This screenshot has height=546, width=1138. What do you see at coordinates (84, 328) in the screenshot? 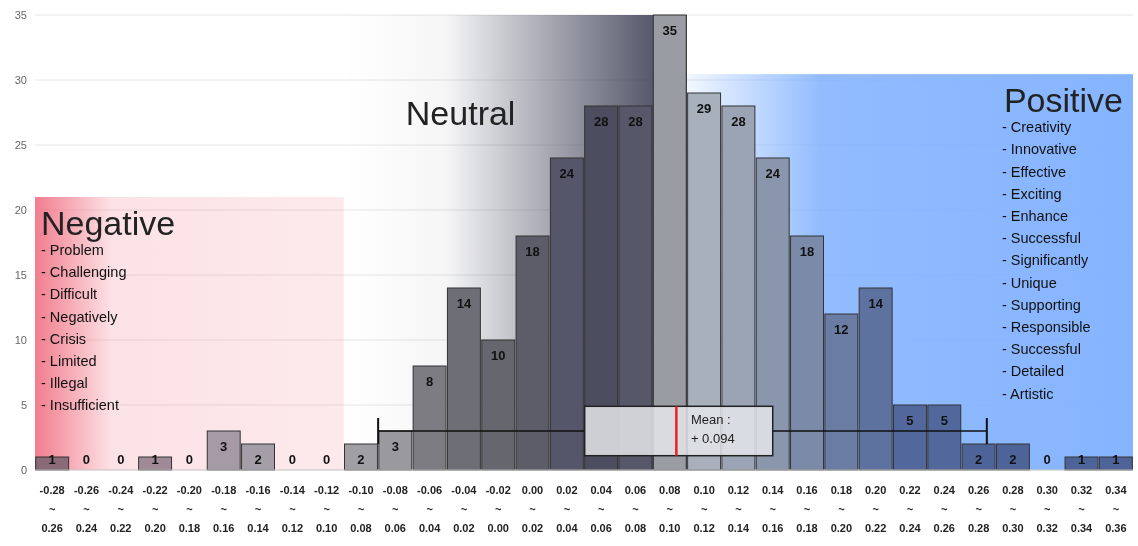
I see `annotation: - Problem - Challenging - Difficult - Negatively - Crisis - Limited - Illegal - Insufficient` at bounding box center [84, 328].